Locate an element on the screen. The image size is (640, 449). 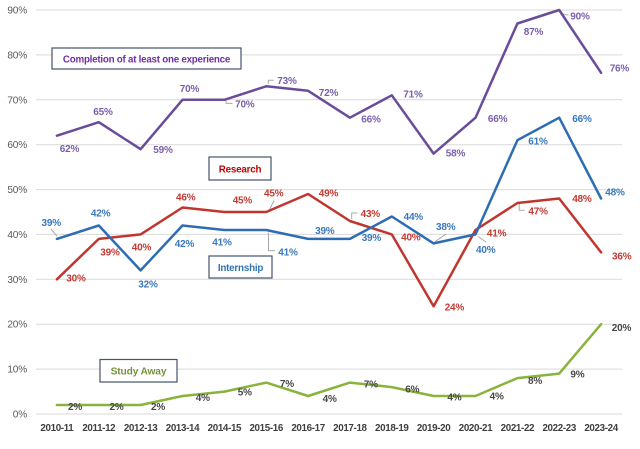
svg-text: 2019-20 is located at coordinates (434, 428).